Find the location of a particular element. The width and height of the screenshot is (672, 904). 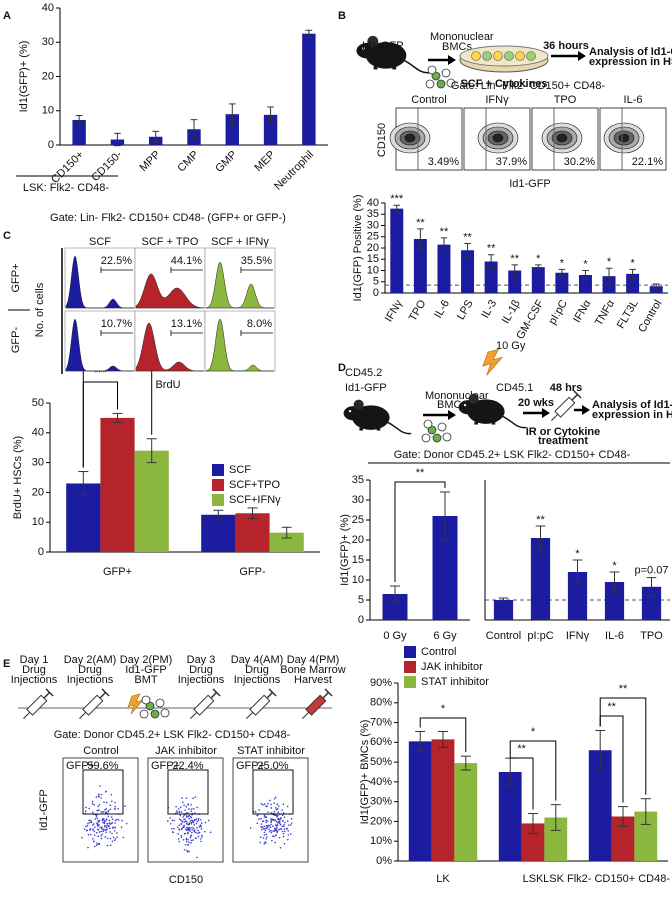

x-tick-label: LK is located at coordinates (443, 879).